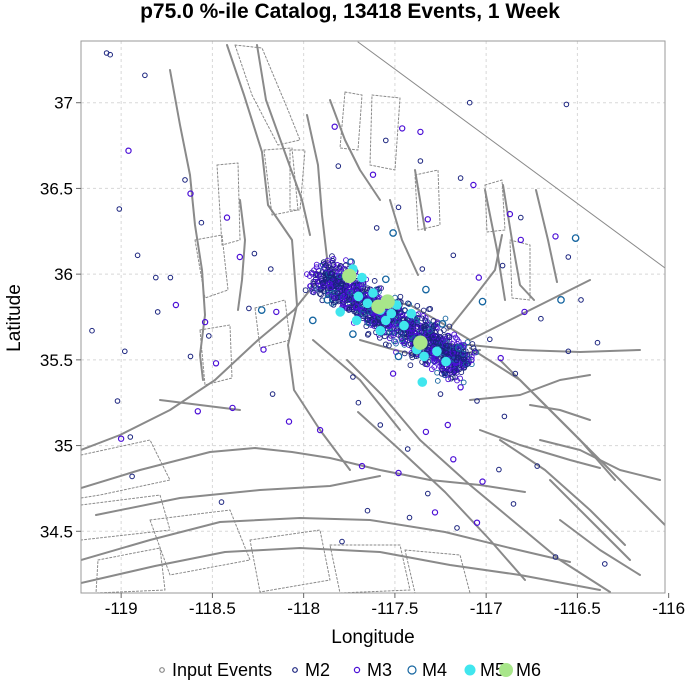 This screenshot has height=687, width=700. I want to click on legend-label: Input Events, so click(222, 670).